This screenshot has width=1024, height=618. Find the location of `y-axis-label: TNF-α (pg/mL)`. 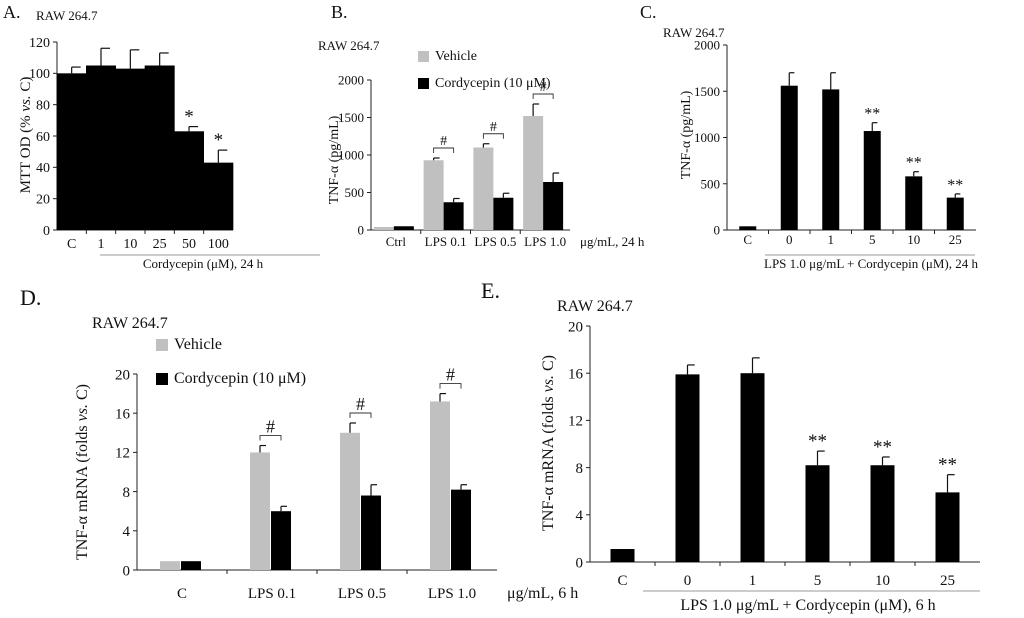

y-axis-label: TNF-α (pg/mL) is located at coordinates (686, 134).